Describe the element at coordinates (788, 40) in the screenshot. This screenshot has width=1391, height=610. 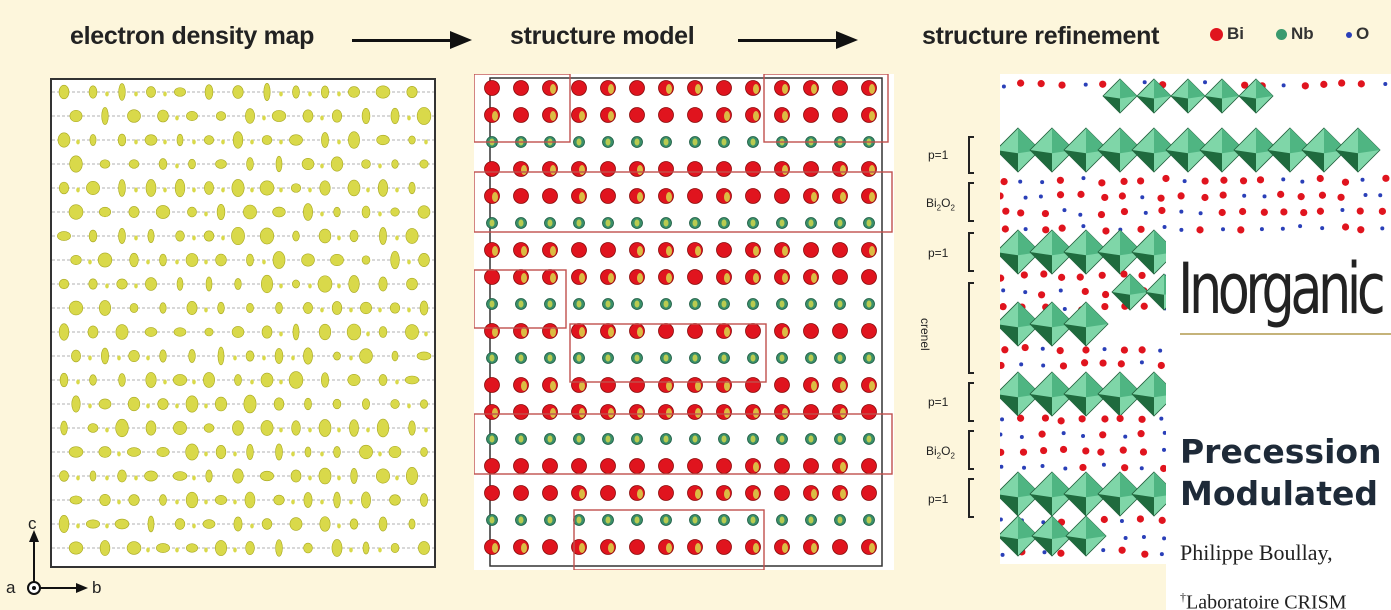
I see `arrow-2-line` at that location.